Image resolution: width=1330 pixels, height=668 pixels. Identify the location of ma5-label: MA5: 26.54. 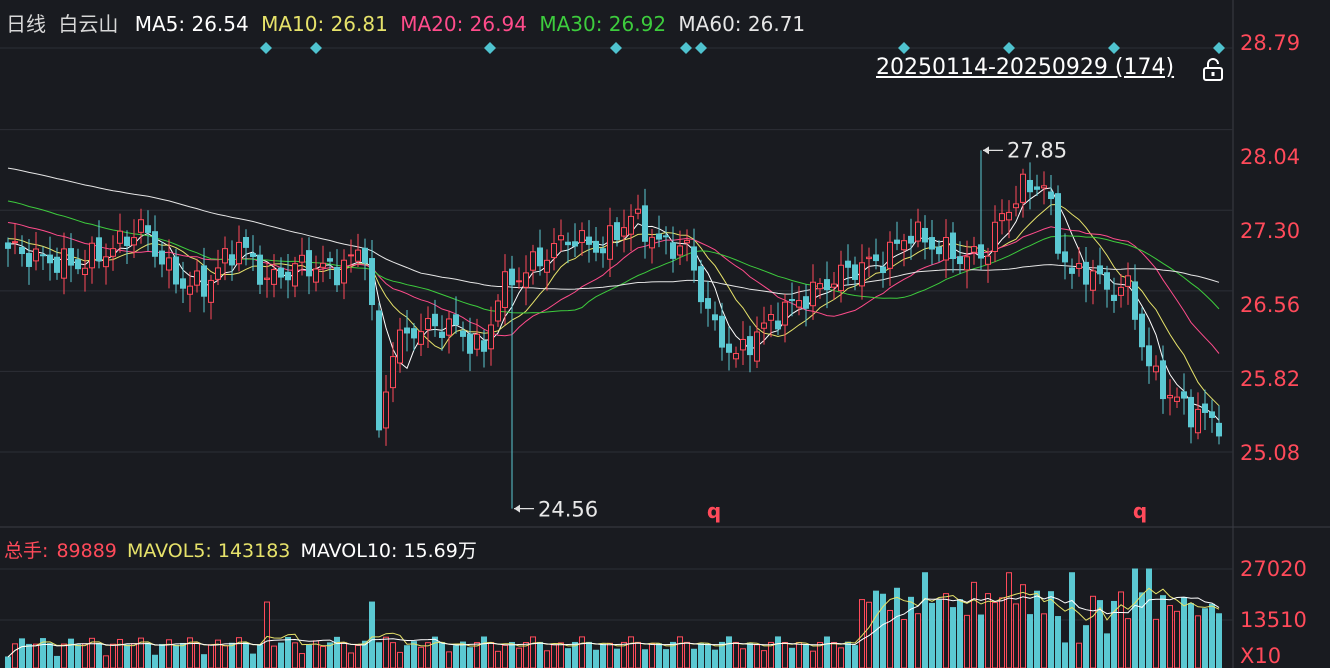
(191, 24).